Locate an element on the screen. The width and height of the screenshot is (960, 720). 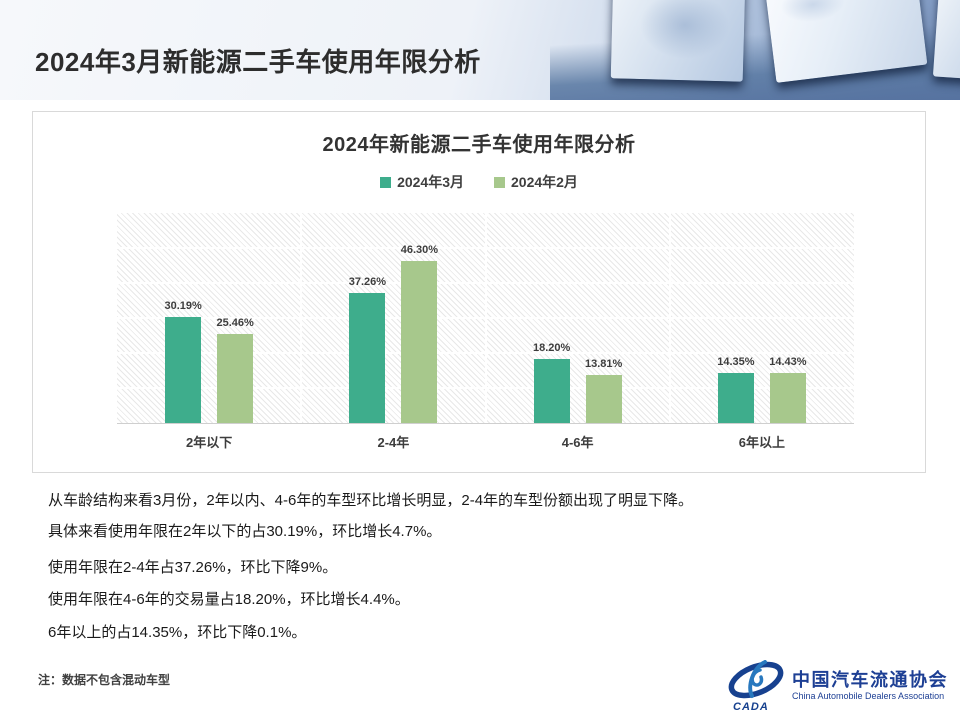
legend-item-2024年2月: 2024年2月 is located at coordinates (536, 182).